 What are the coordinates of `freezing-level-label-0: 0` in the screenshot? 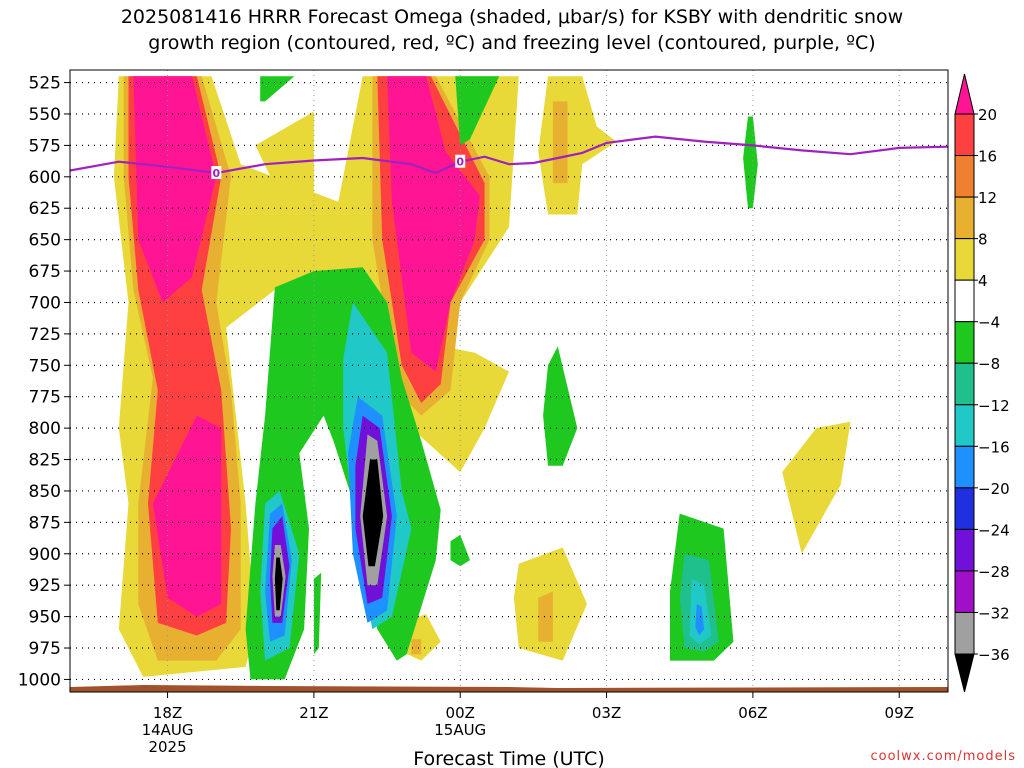 It's located at (217, 173).